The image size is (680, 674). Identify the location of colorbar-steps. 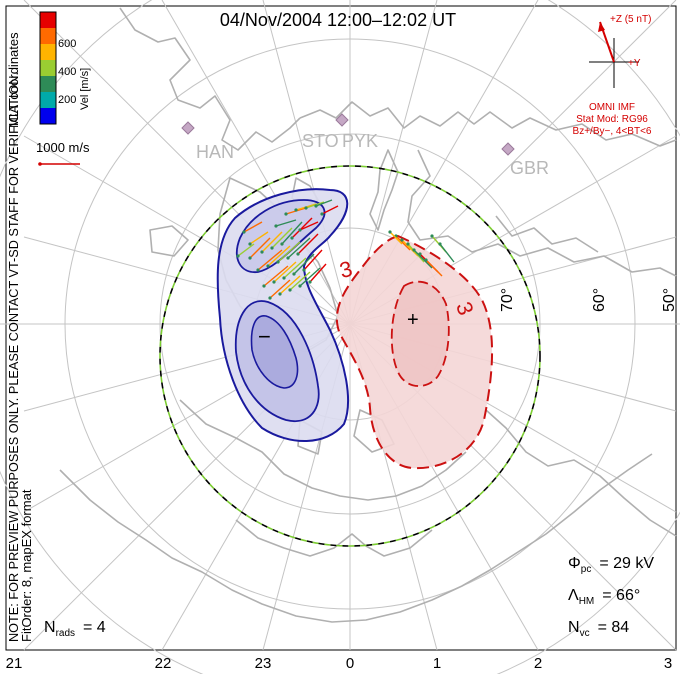
(48, 68).